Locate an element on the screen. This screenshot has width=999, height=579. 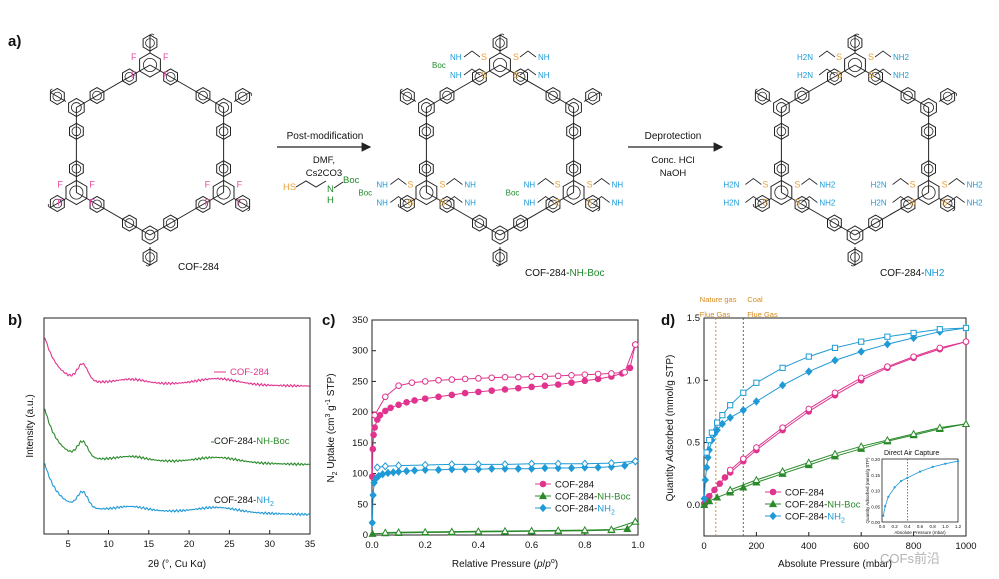
panel-c-label: c) is located at coordinates (328, 320).